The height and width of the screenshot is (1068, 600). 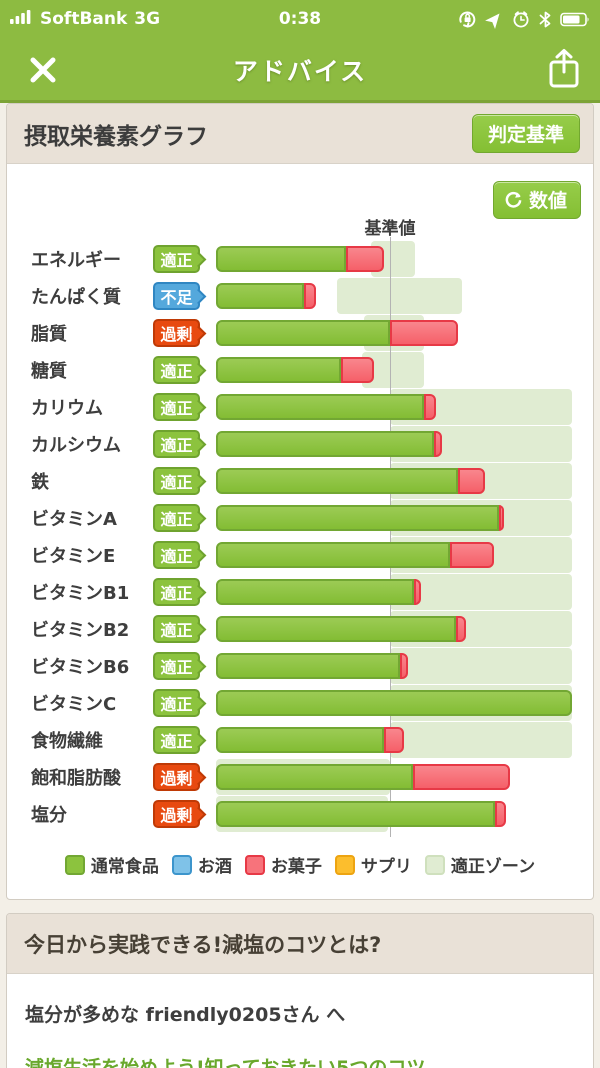 What do you see at coordinates (214, 867) in the screenshot?
I see `legend-label: お酒` at bounding box center [214, 867].